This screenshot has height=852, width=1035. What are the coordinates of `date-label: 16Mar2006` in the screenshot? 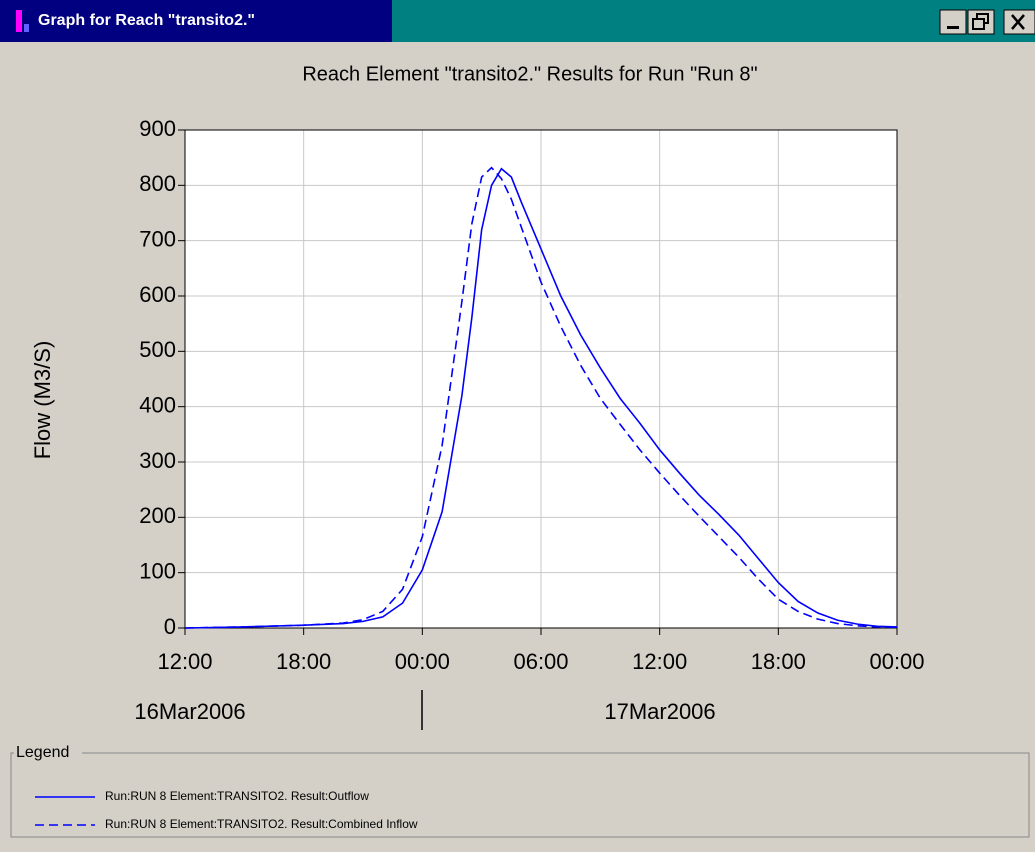 It's located at (189, 711).